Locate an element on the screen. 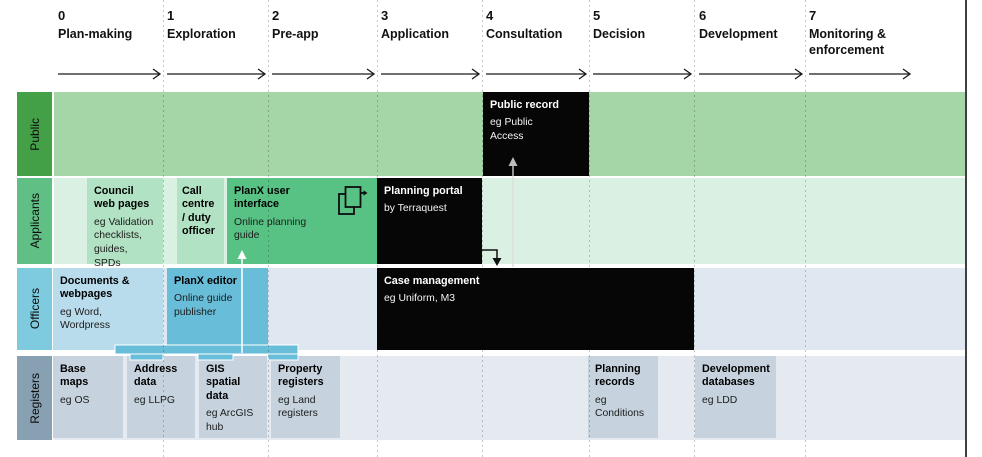 The image size is (982, 457). box-subtitle: eg Land registers is located at coordinates (298, 407).